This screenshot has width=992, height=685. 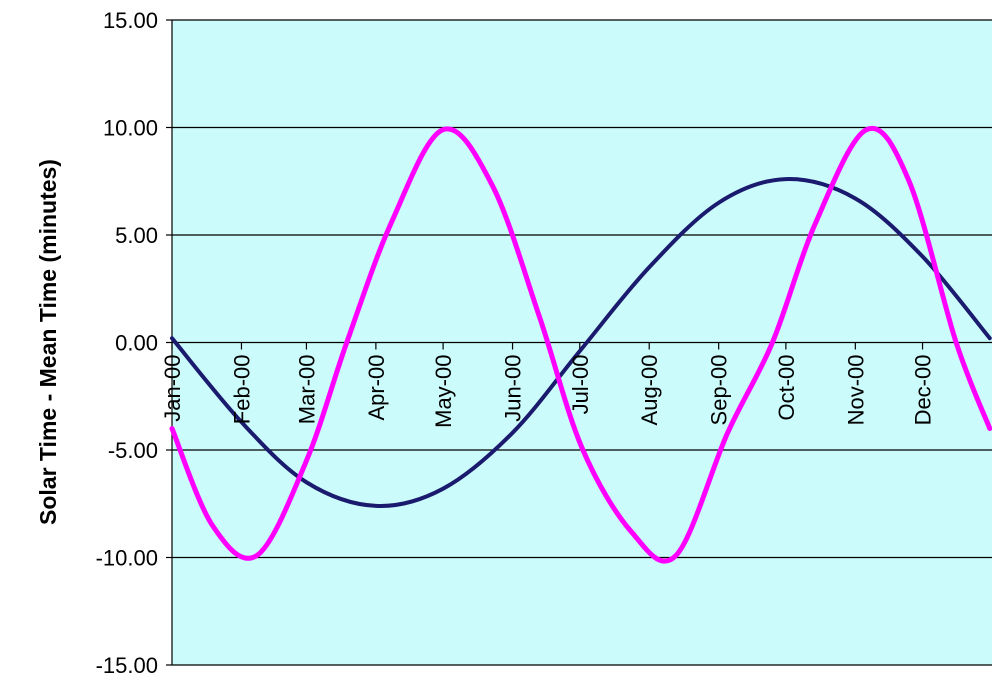 I want to click on x-tick-label: Jan-00, so click(x=172, y=388).